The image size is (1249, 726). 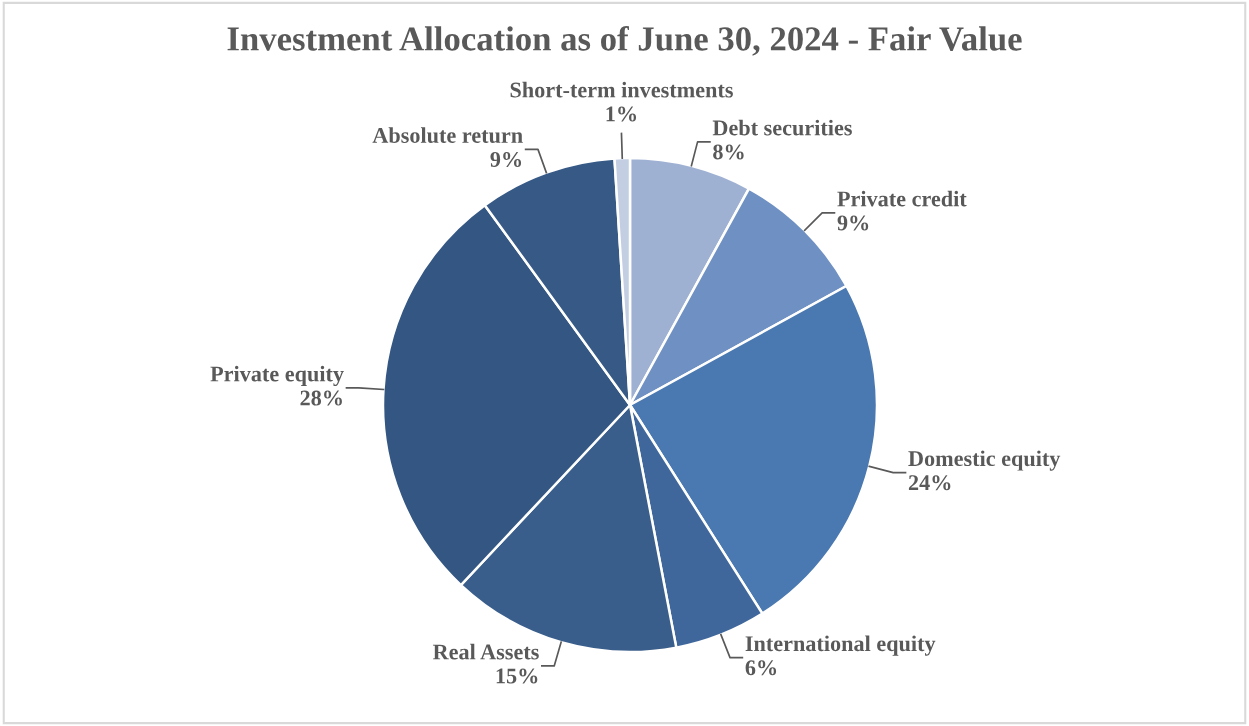 I want to click on data-label: 24%, so click(x=929, y=483).